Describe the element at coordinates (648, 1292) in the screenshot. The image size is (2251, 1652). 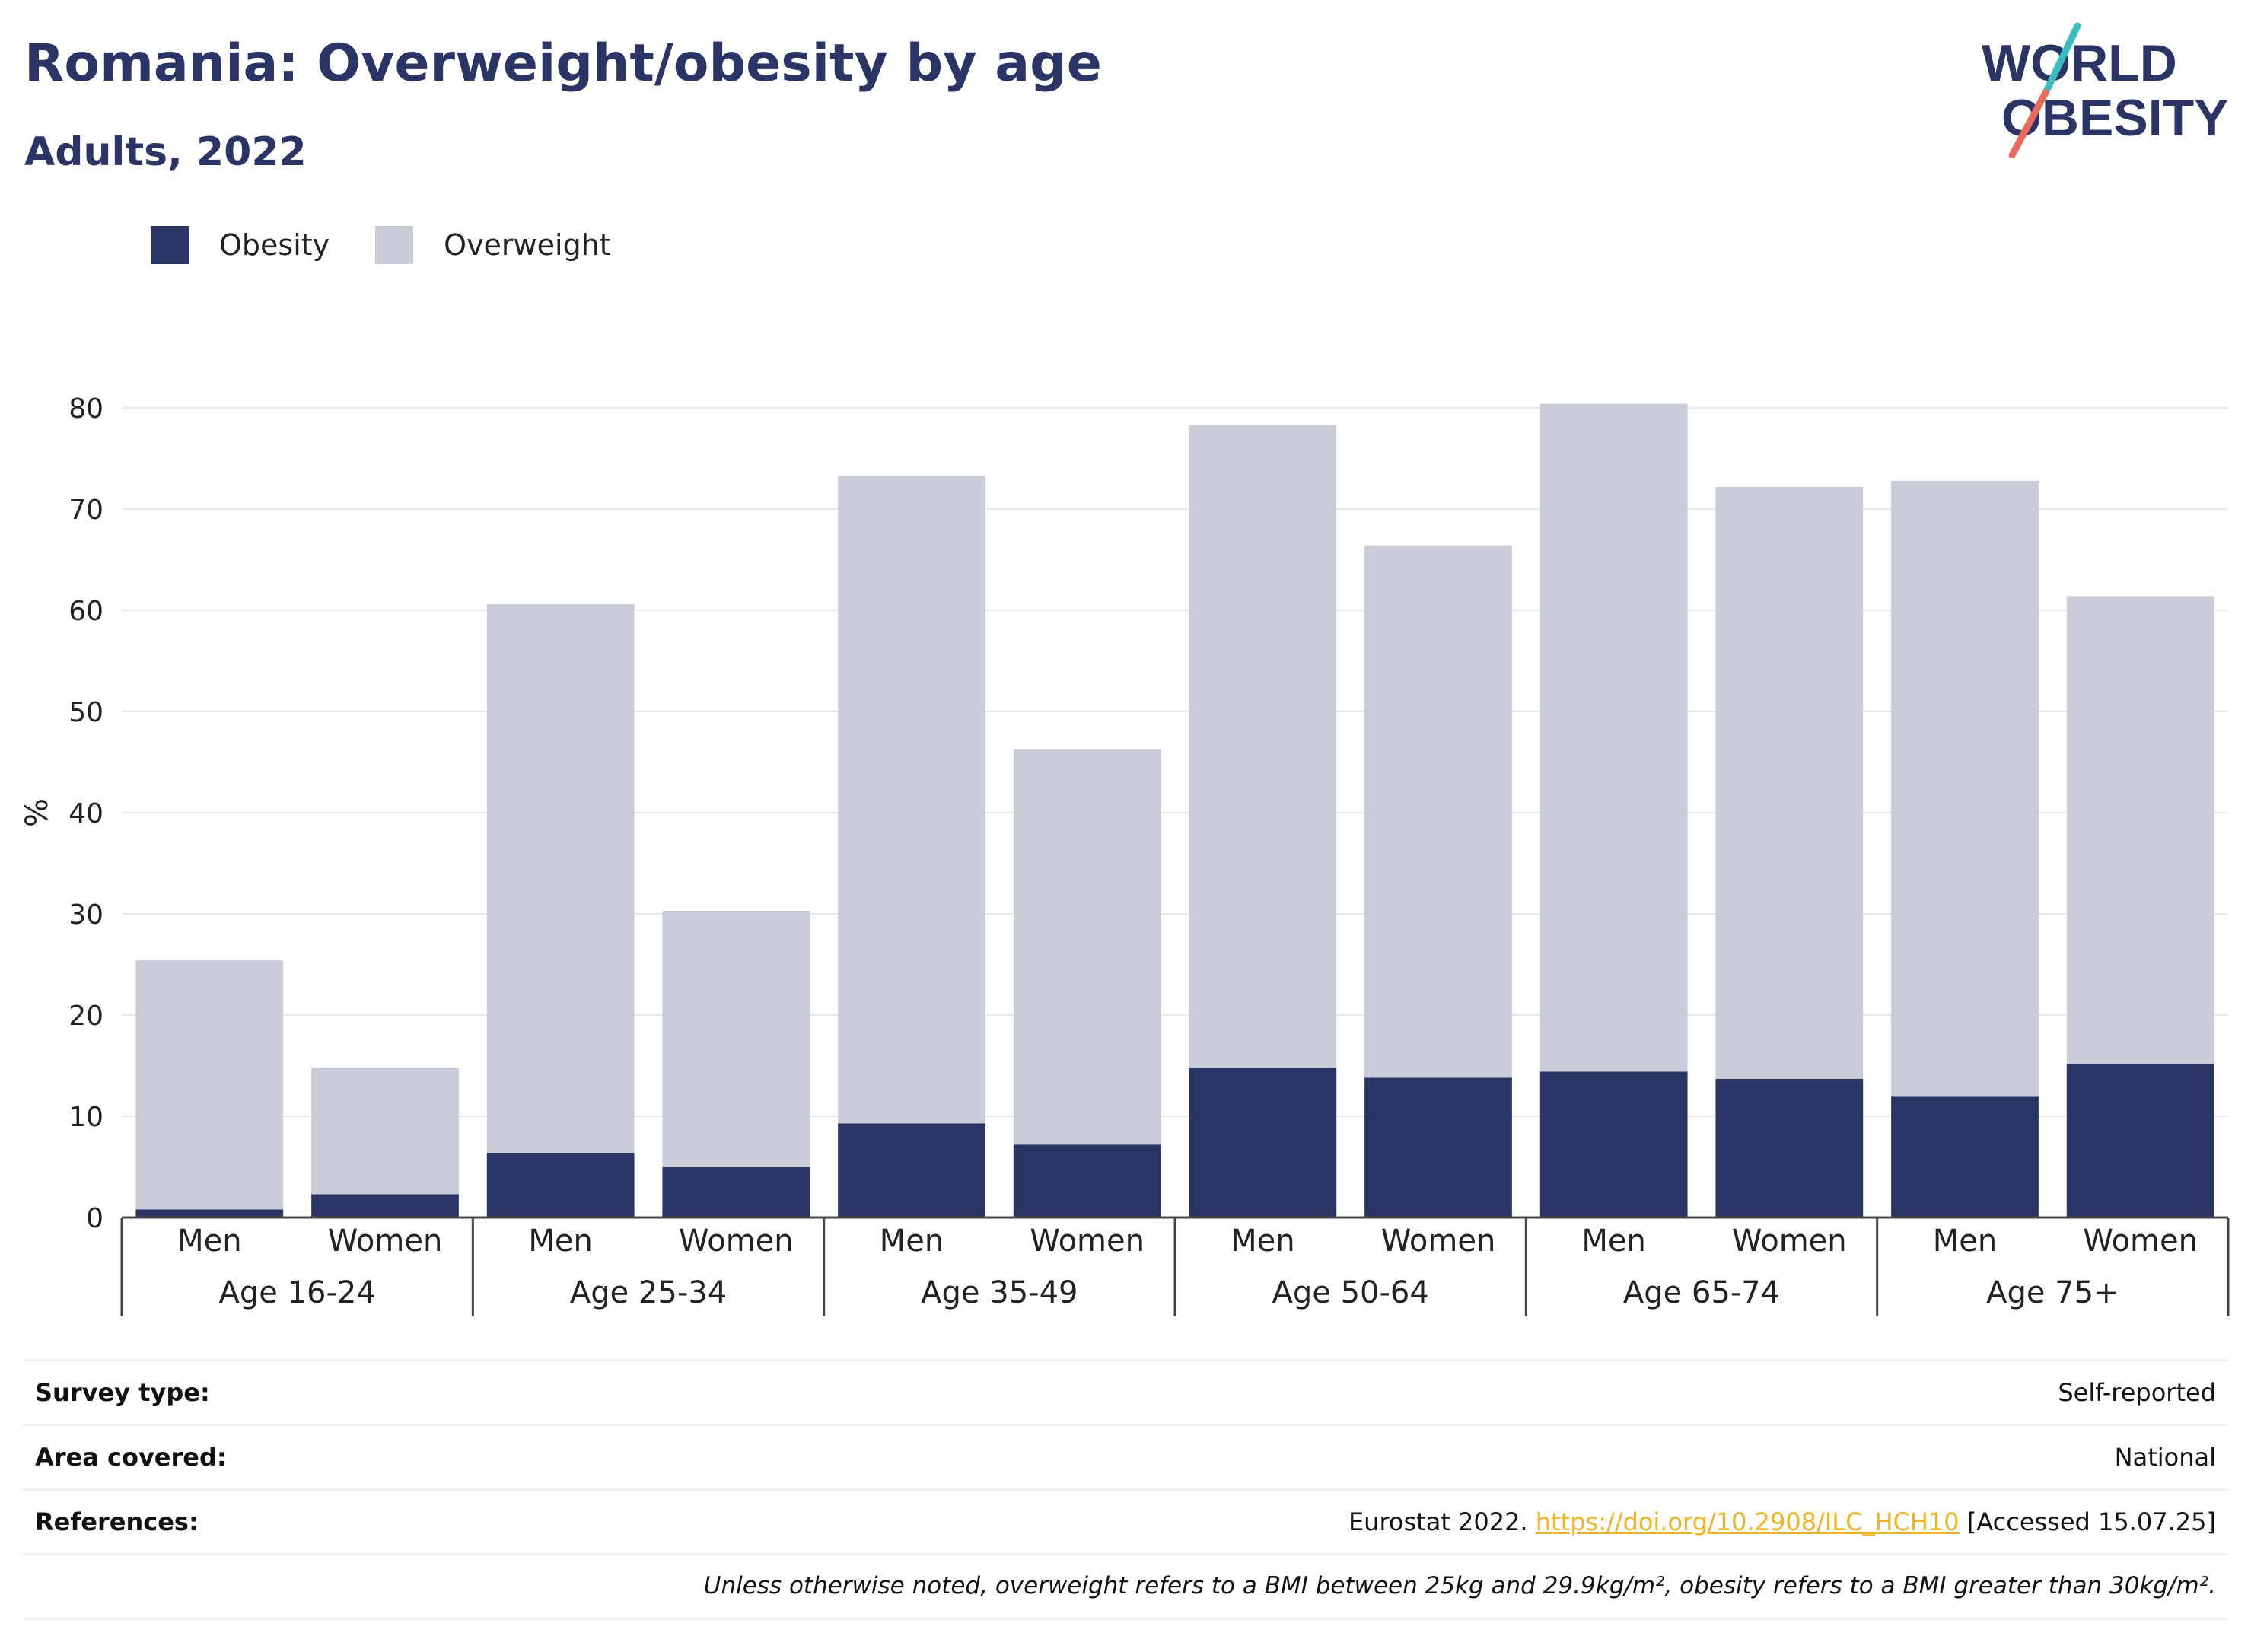
I see `group-label: Age 25-34` at that location.